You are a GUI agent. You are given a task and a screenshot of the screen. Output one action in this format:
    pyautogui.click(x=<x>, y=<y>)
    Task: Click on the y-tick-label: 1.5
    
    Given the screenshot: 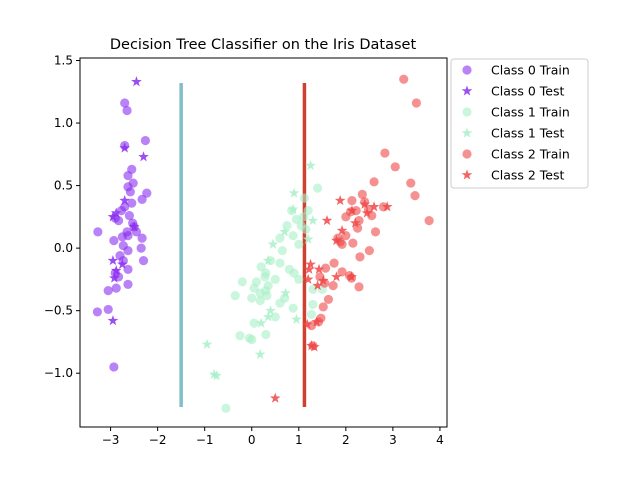 What is the action you would take?
    pyautogui.click(x=63, y=61)
    